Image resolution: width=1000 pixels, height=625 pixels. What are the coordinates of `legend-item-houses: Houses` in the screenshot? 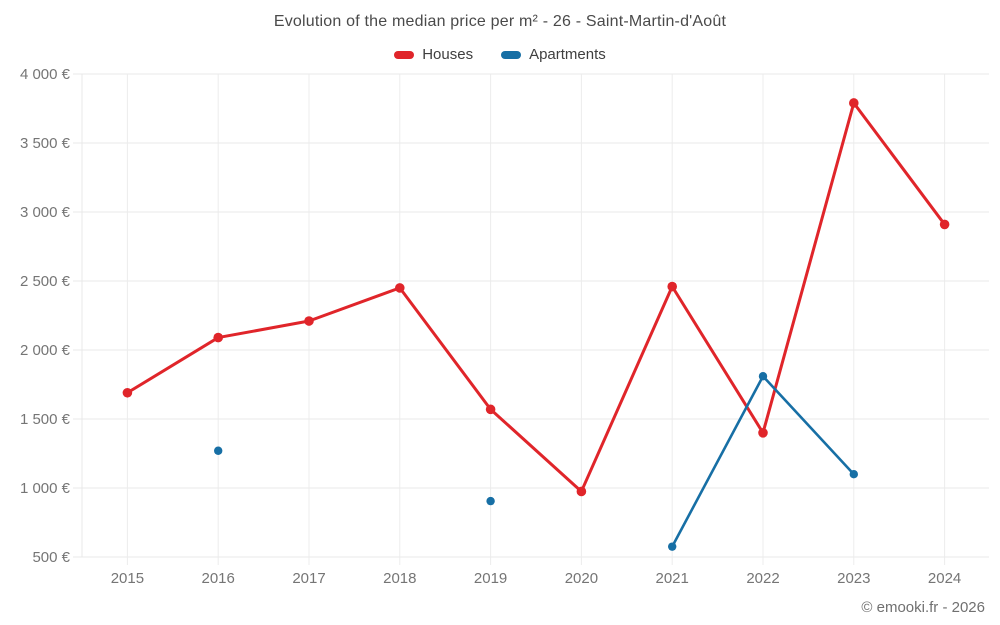 It's located at (433, 54).